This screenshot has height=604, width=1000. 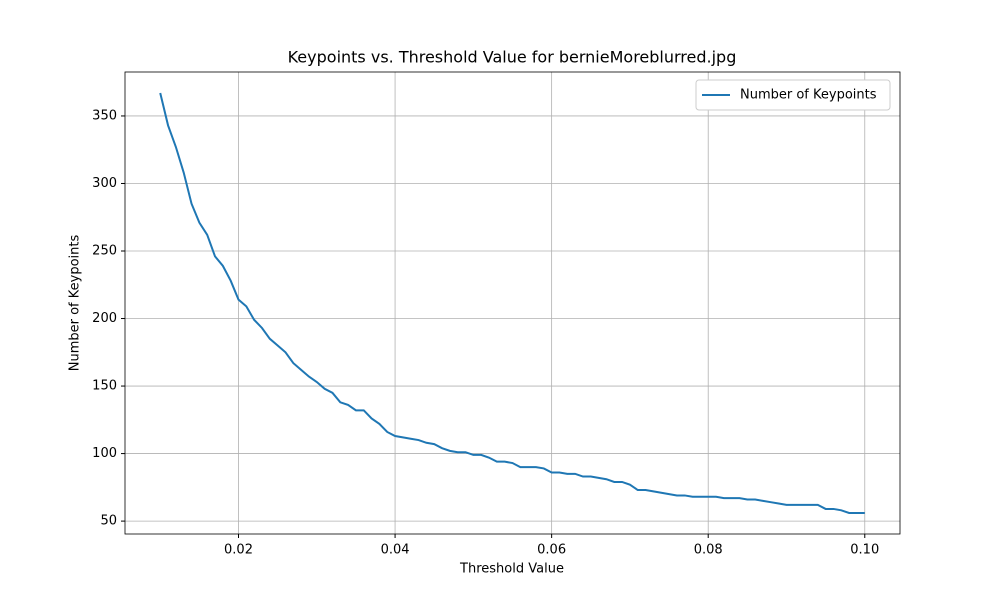 What do you see at coordinates (511, 569) in the screenshot?
I see `x-axis-label: Threshold Value` at bounding box center [511, 569].